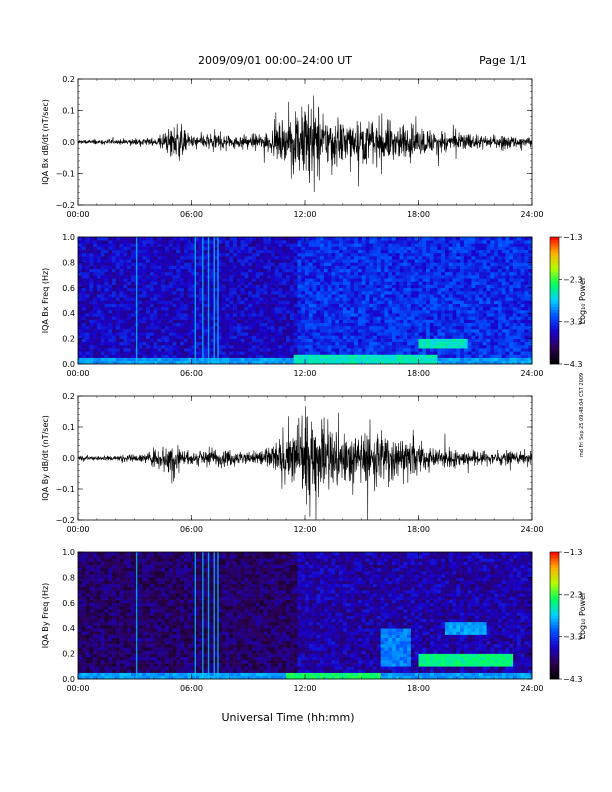 This screenshot has width=612, height=792. Describe the element at coordinates (45, 301) in the screenshot. I see `y-axis-label: IQA Bx Freq (Hz)` at that location.